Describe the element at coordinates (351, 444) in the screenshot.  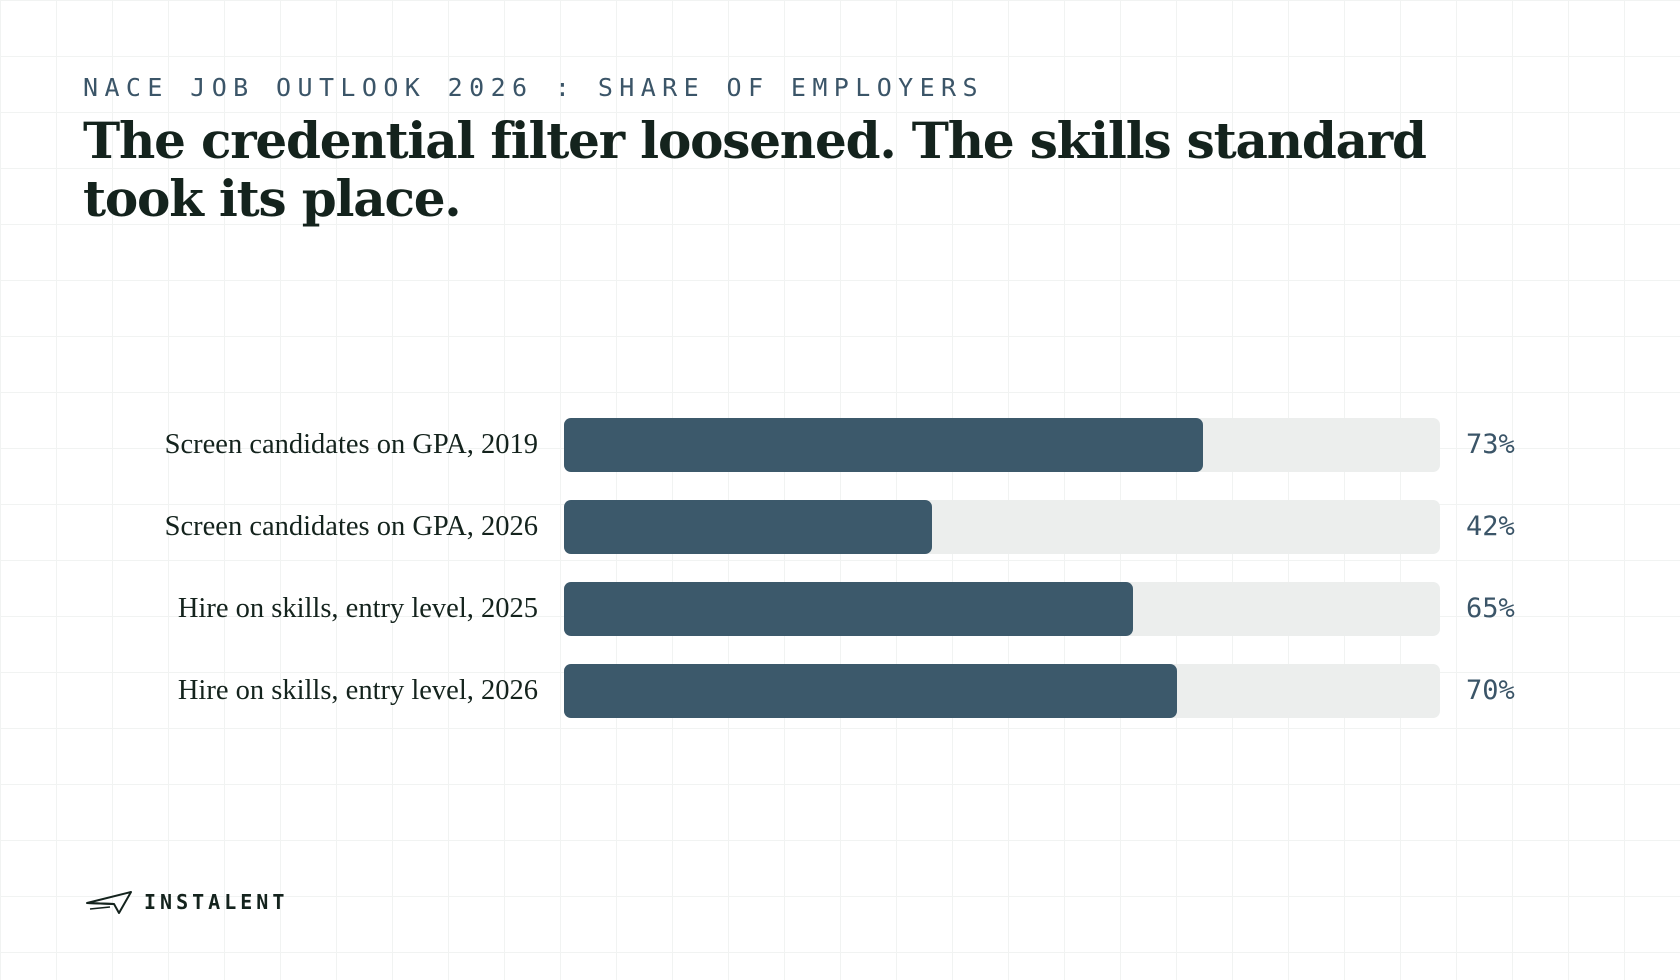
I see `bar-category-label: Screen candidates on GPA, 2019` at that location.